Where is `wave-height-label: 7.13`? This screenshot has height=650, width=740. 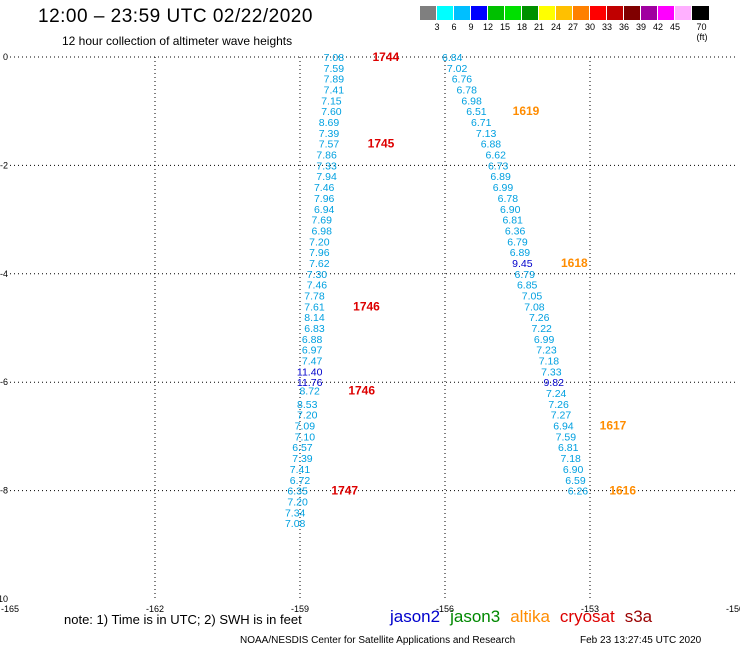
wave-height-label: 7.13 is located at coordinates (486, 134).